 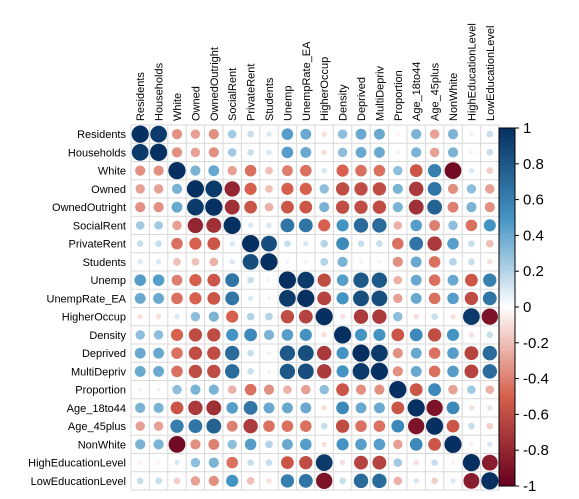 What do you see at coordinates (434, 152) in the screenshot?
I see `correlation-circle-Households-Age_45plus` at bounding box center [434, 152].